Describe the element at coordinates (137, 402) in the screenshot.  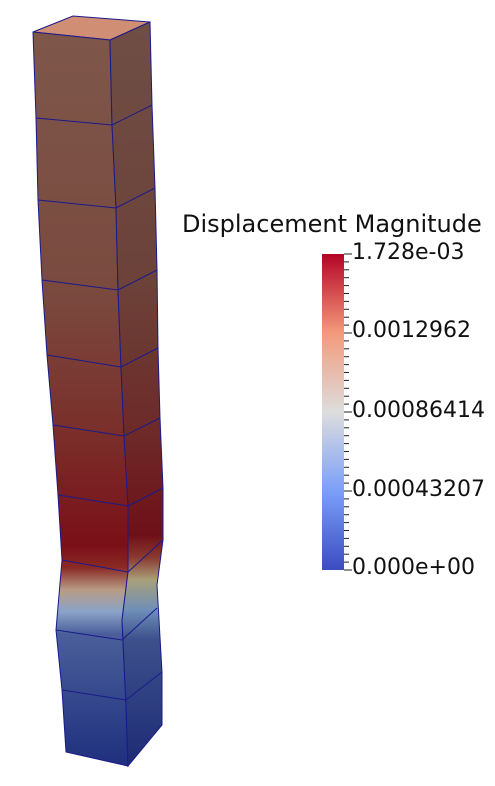
I see `side-mesh-lines` at that location.